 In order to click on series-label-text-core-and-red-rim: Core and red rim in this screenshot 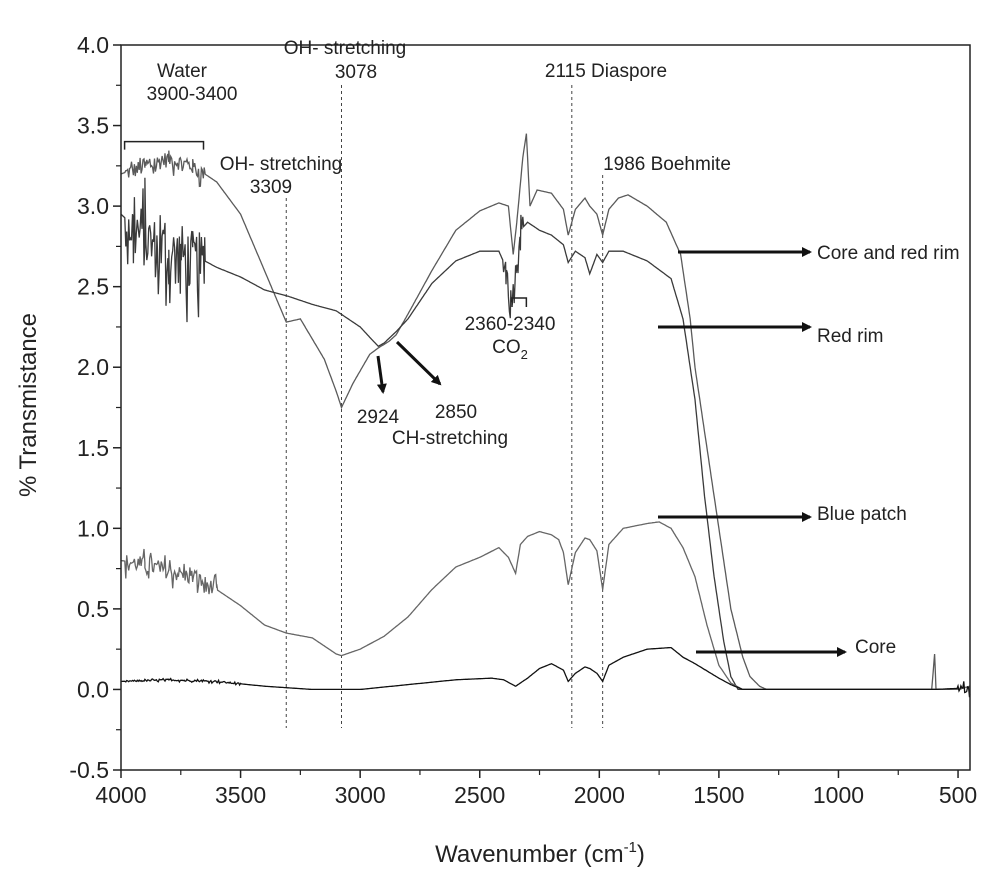, I will do `click(888, 253)`.